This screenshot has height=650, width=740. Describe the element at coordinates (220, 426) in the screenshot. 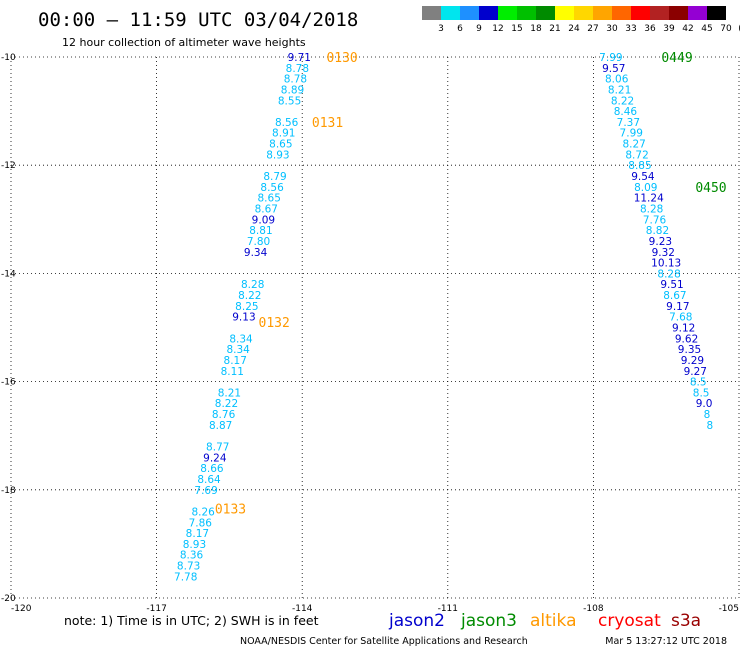

I see `wave-height-value: 8.87` at that location.